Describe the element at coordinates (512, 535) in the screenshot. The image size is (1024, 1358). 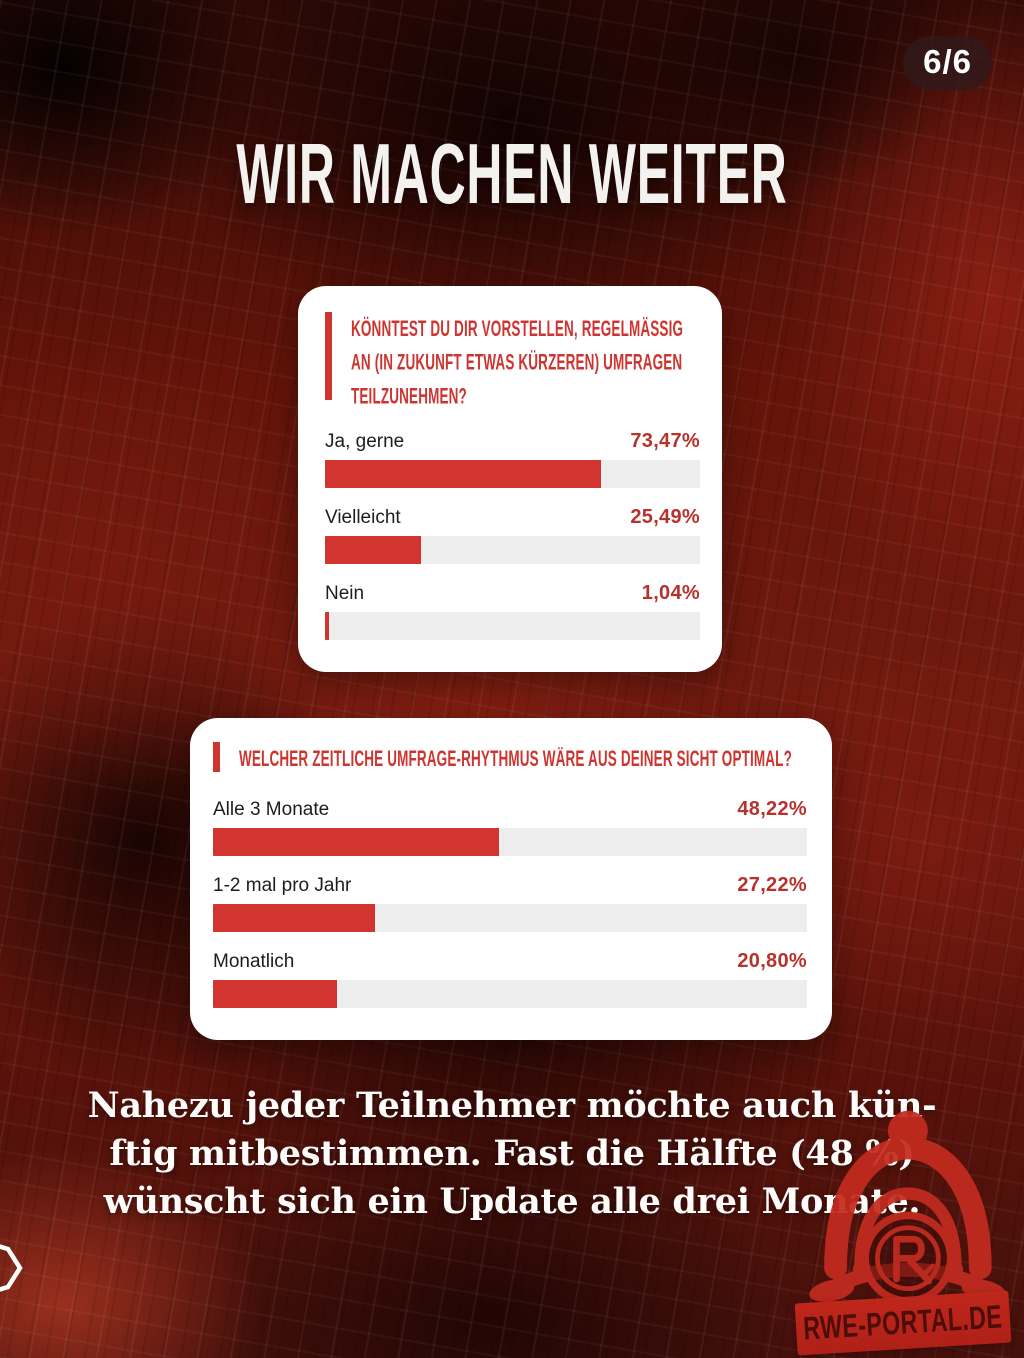
I see `answer-row: Vielleicht 25,49%` at that location.